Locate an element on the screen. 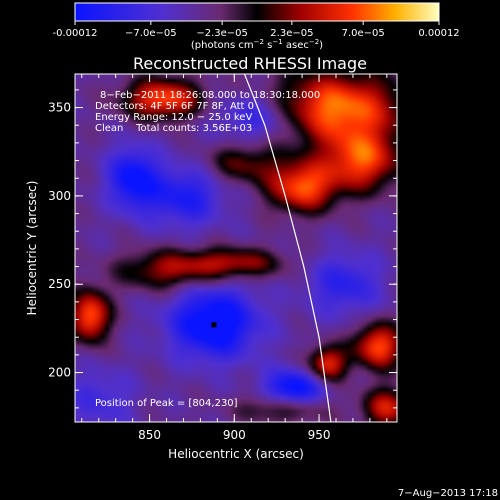  render-date: 7−Aug−2013 17:18 is located at coordinates (447, 493).